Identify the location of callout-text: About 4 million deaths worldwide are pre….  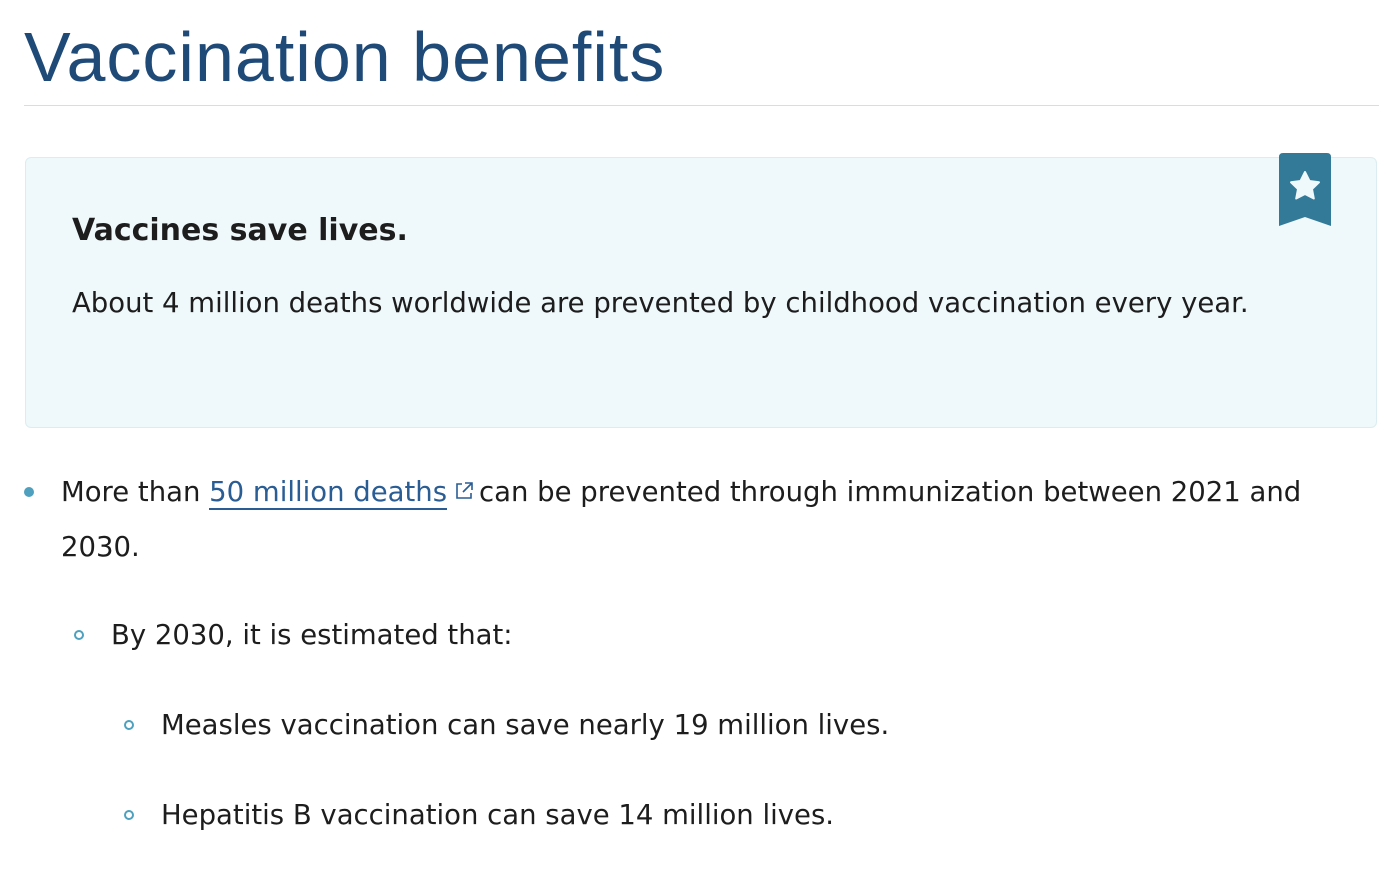
(660, 303).